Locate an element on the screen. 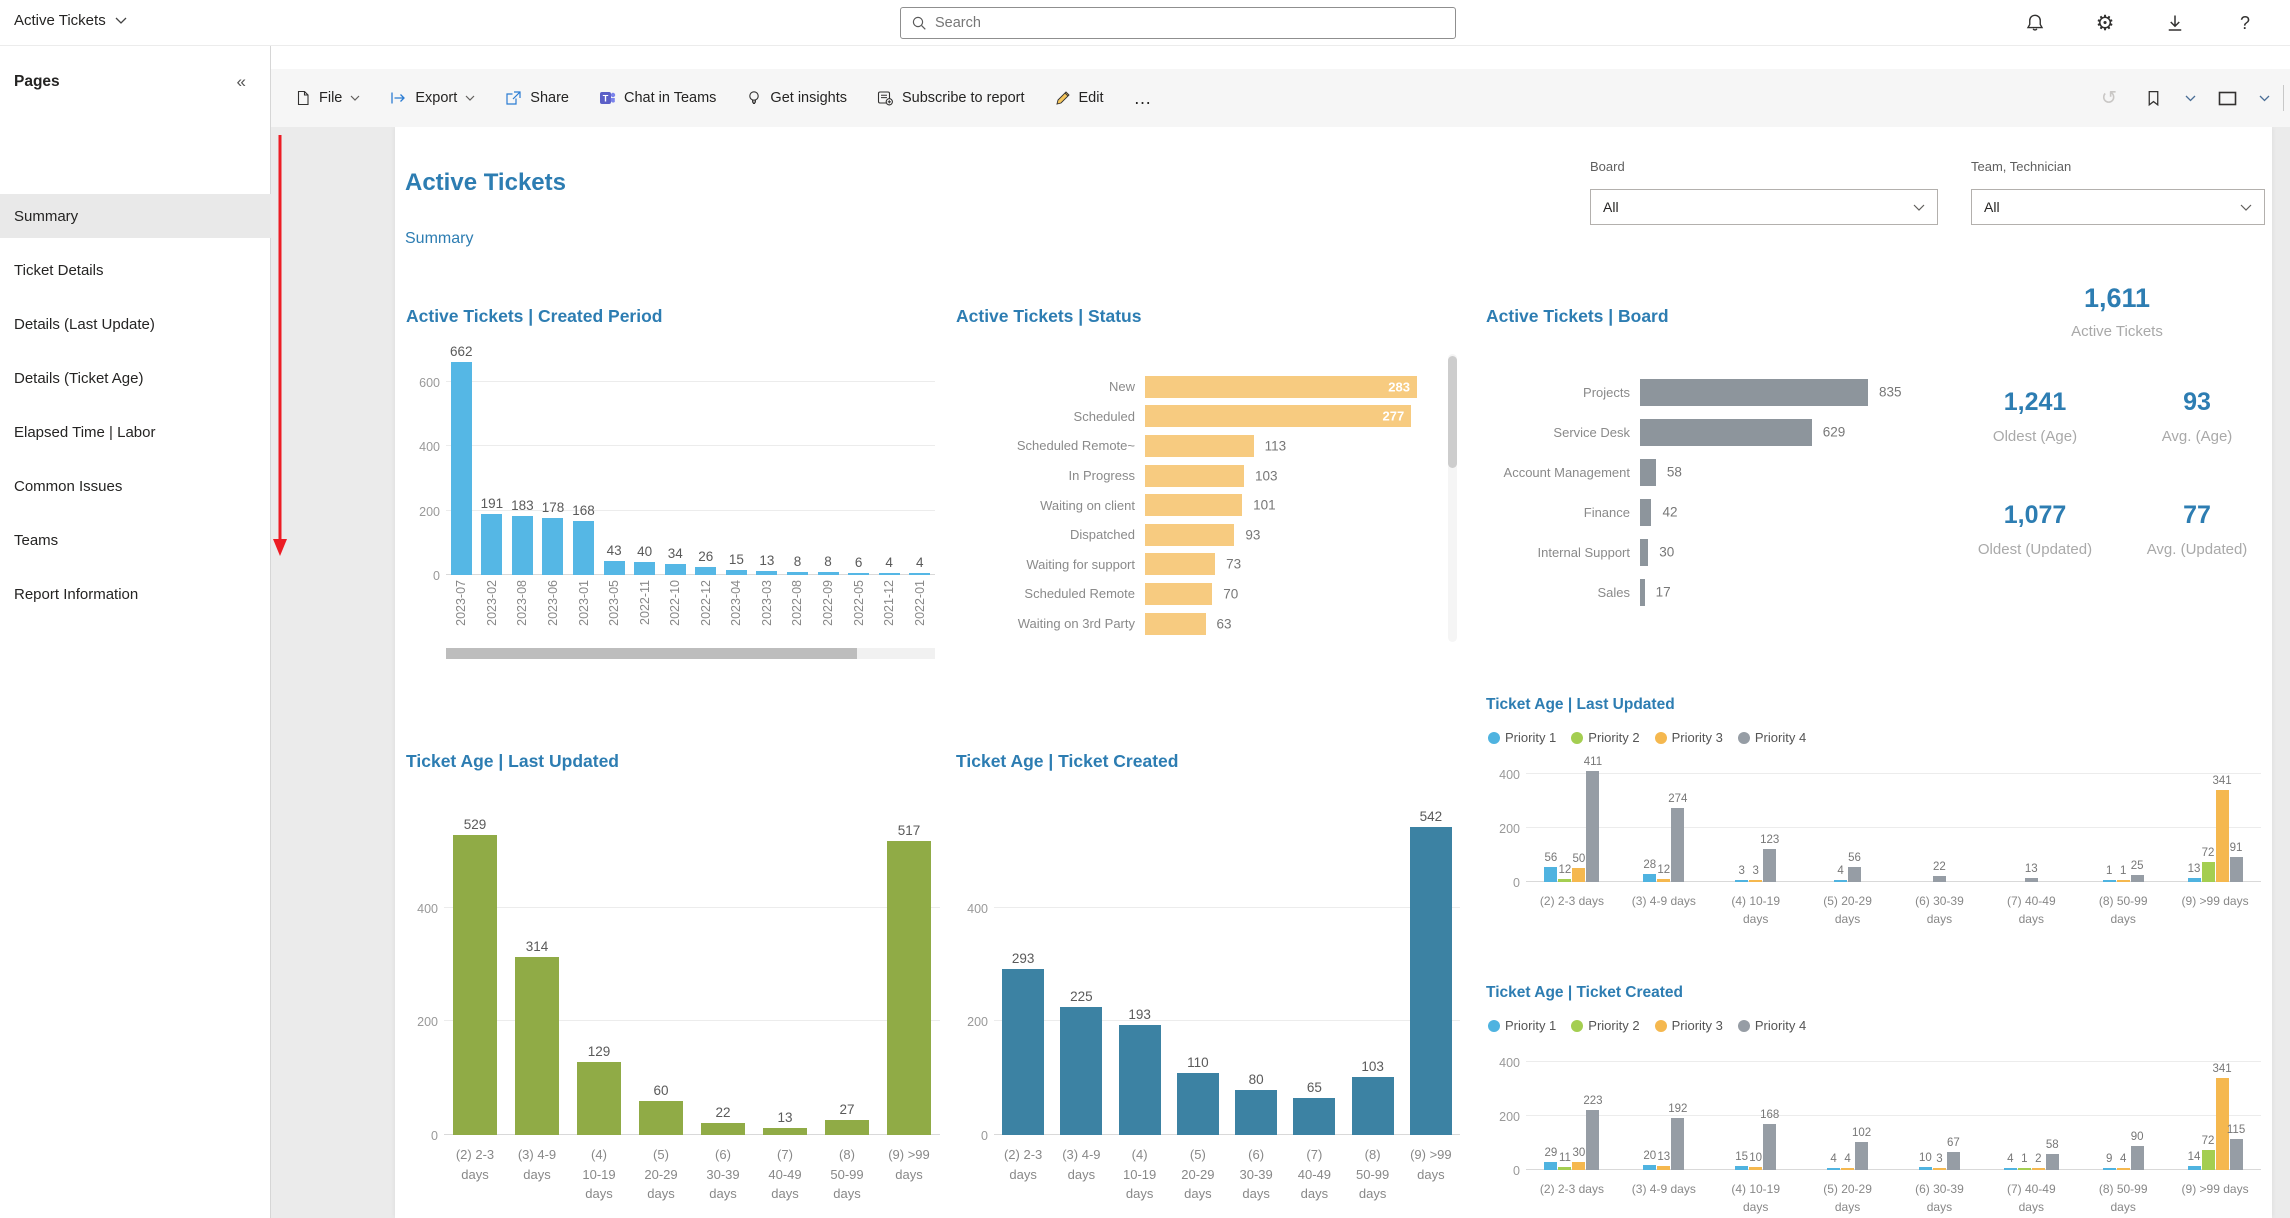  board-filter-dropdown: All is located at coordinates (1764, 207).